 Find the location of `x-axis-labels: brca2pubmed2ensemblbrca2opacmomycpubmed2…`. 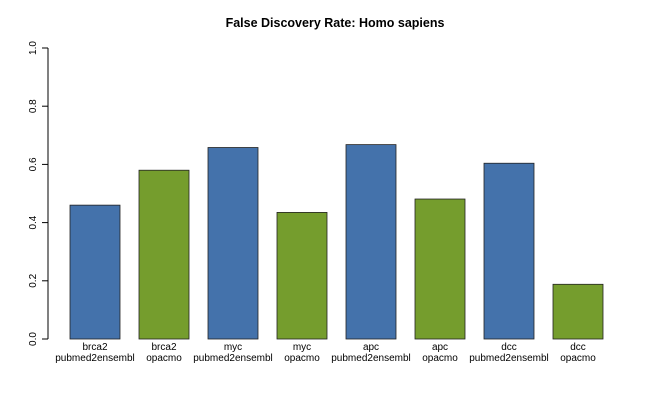

x-axis-labels: brca2pubmed2ensemblbrca2opacmomycpubmed2… is located at coordinates (325, 353).